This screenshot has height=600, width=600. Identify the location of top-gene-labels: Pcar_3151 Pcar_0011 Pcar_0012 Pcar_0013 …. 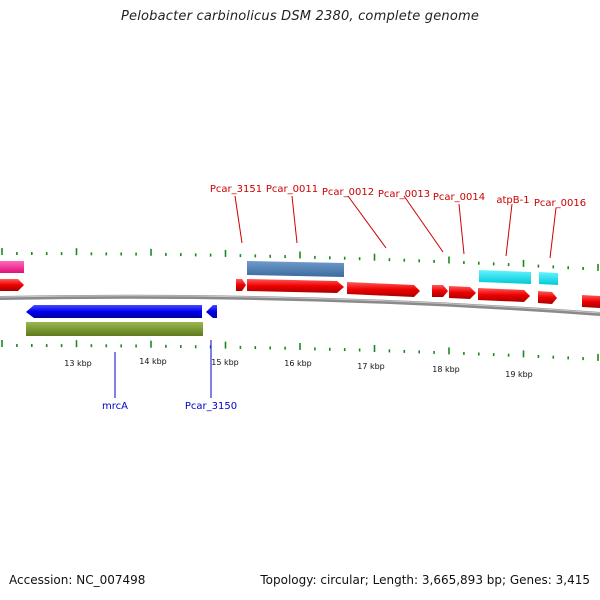
(398, 196).